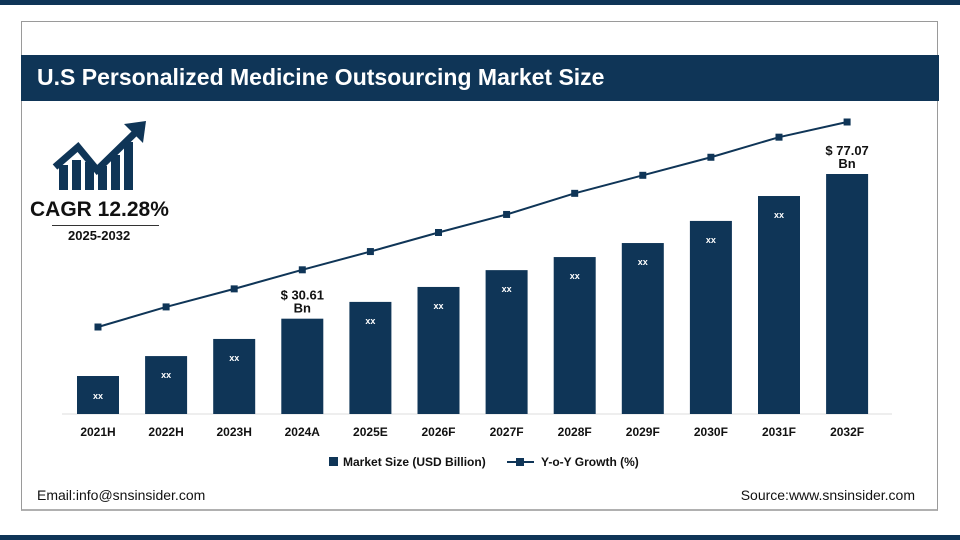 The width and height of the screenshot is (960, 540). Describe the element at coordinates (105, 225) in the screenshot. I see `cagr-divider` at that location.